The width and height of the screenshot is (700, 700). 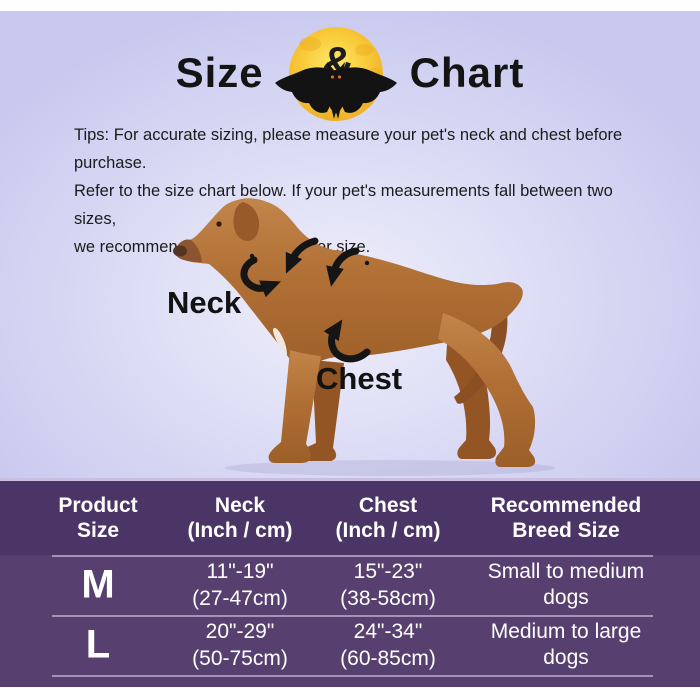 What do you see at coordinates (240, 598) in the screenshot?
I see `neck-m-cm: (27-47cm)` at bounding box center [240, 598].